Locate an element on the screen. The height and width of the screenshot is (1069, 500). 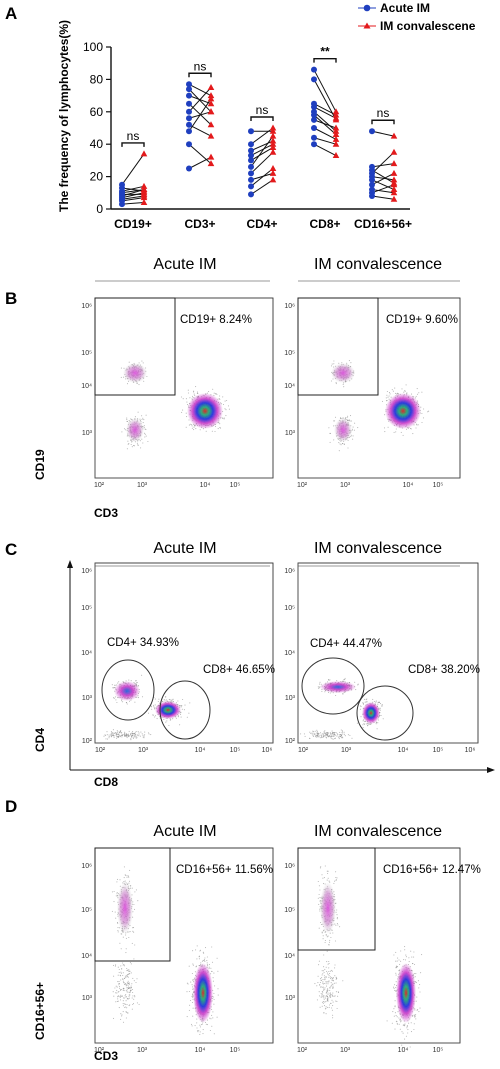
c-y-arrow is located at coordinates (70, 564).